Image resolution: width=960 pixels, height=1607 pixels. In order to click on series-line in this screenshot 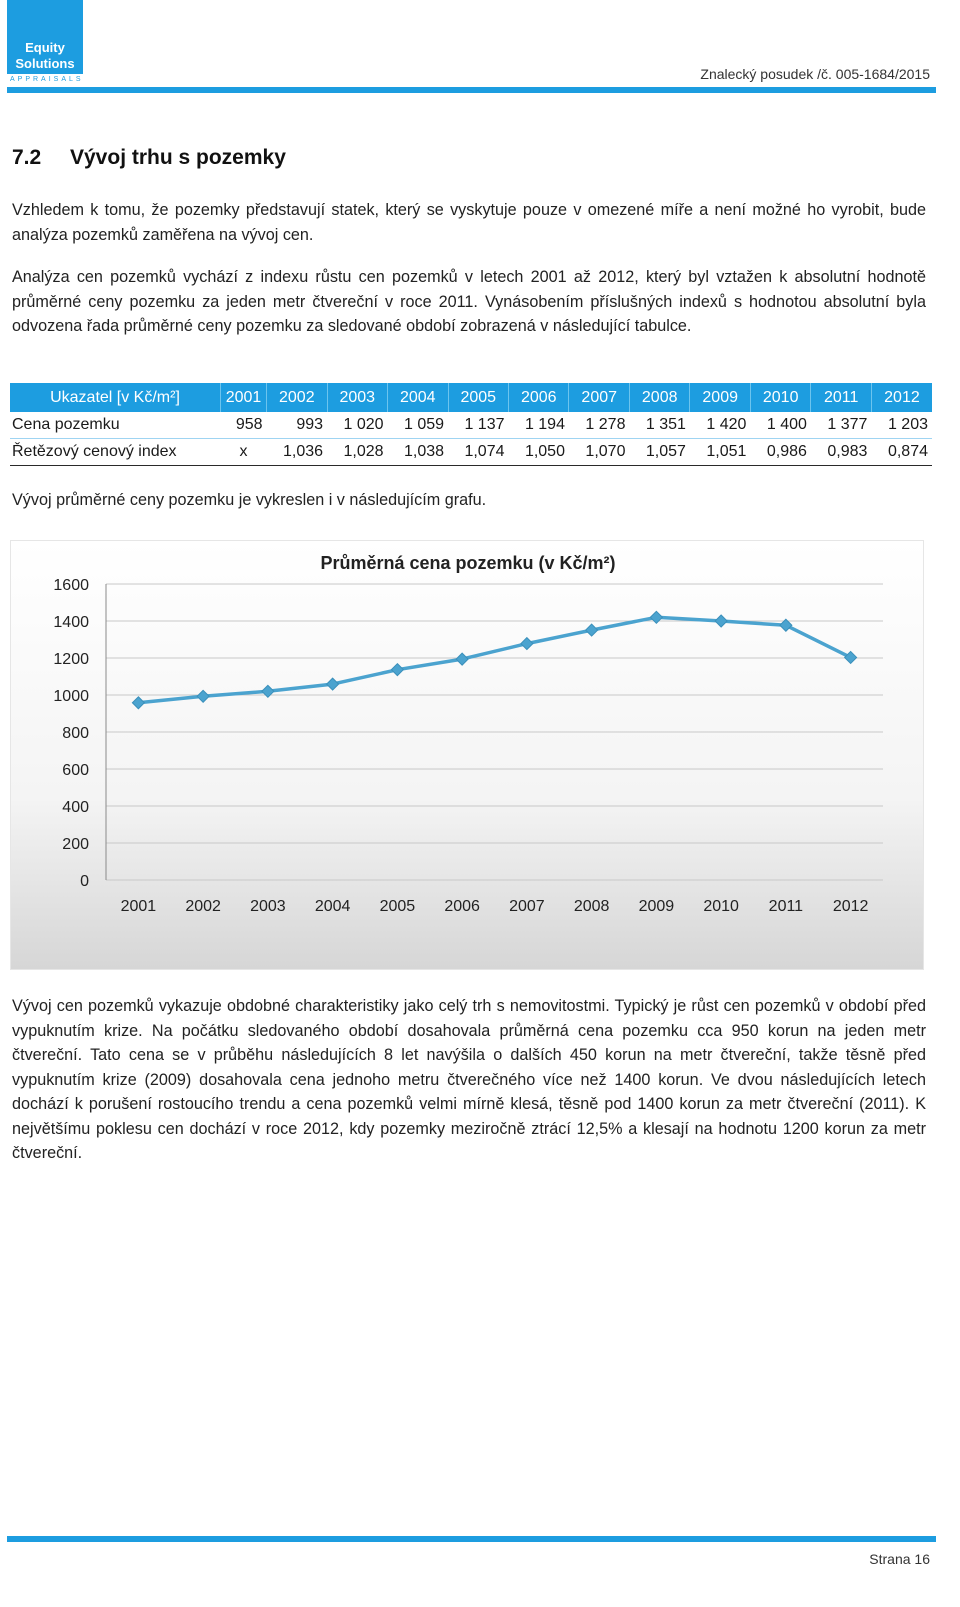, I will do `click(495, 660)`.